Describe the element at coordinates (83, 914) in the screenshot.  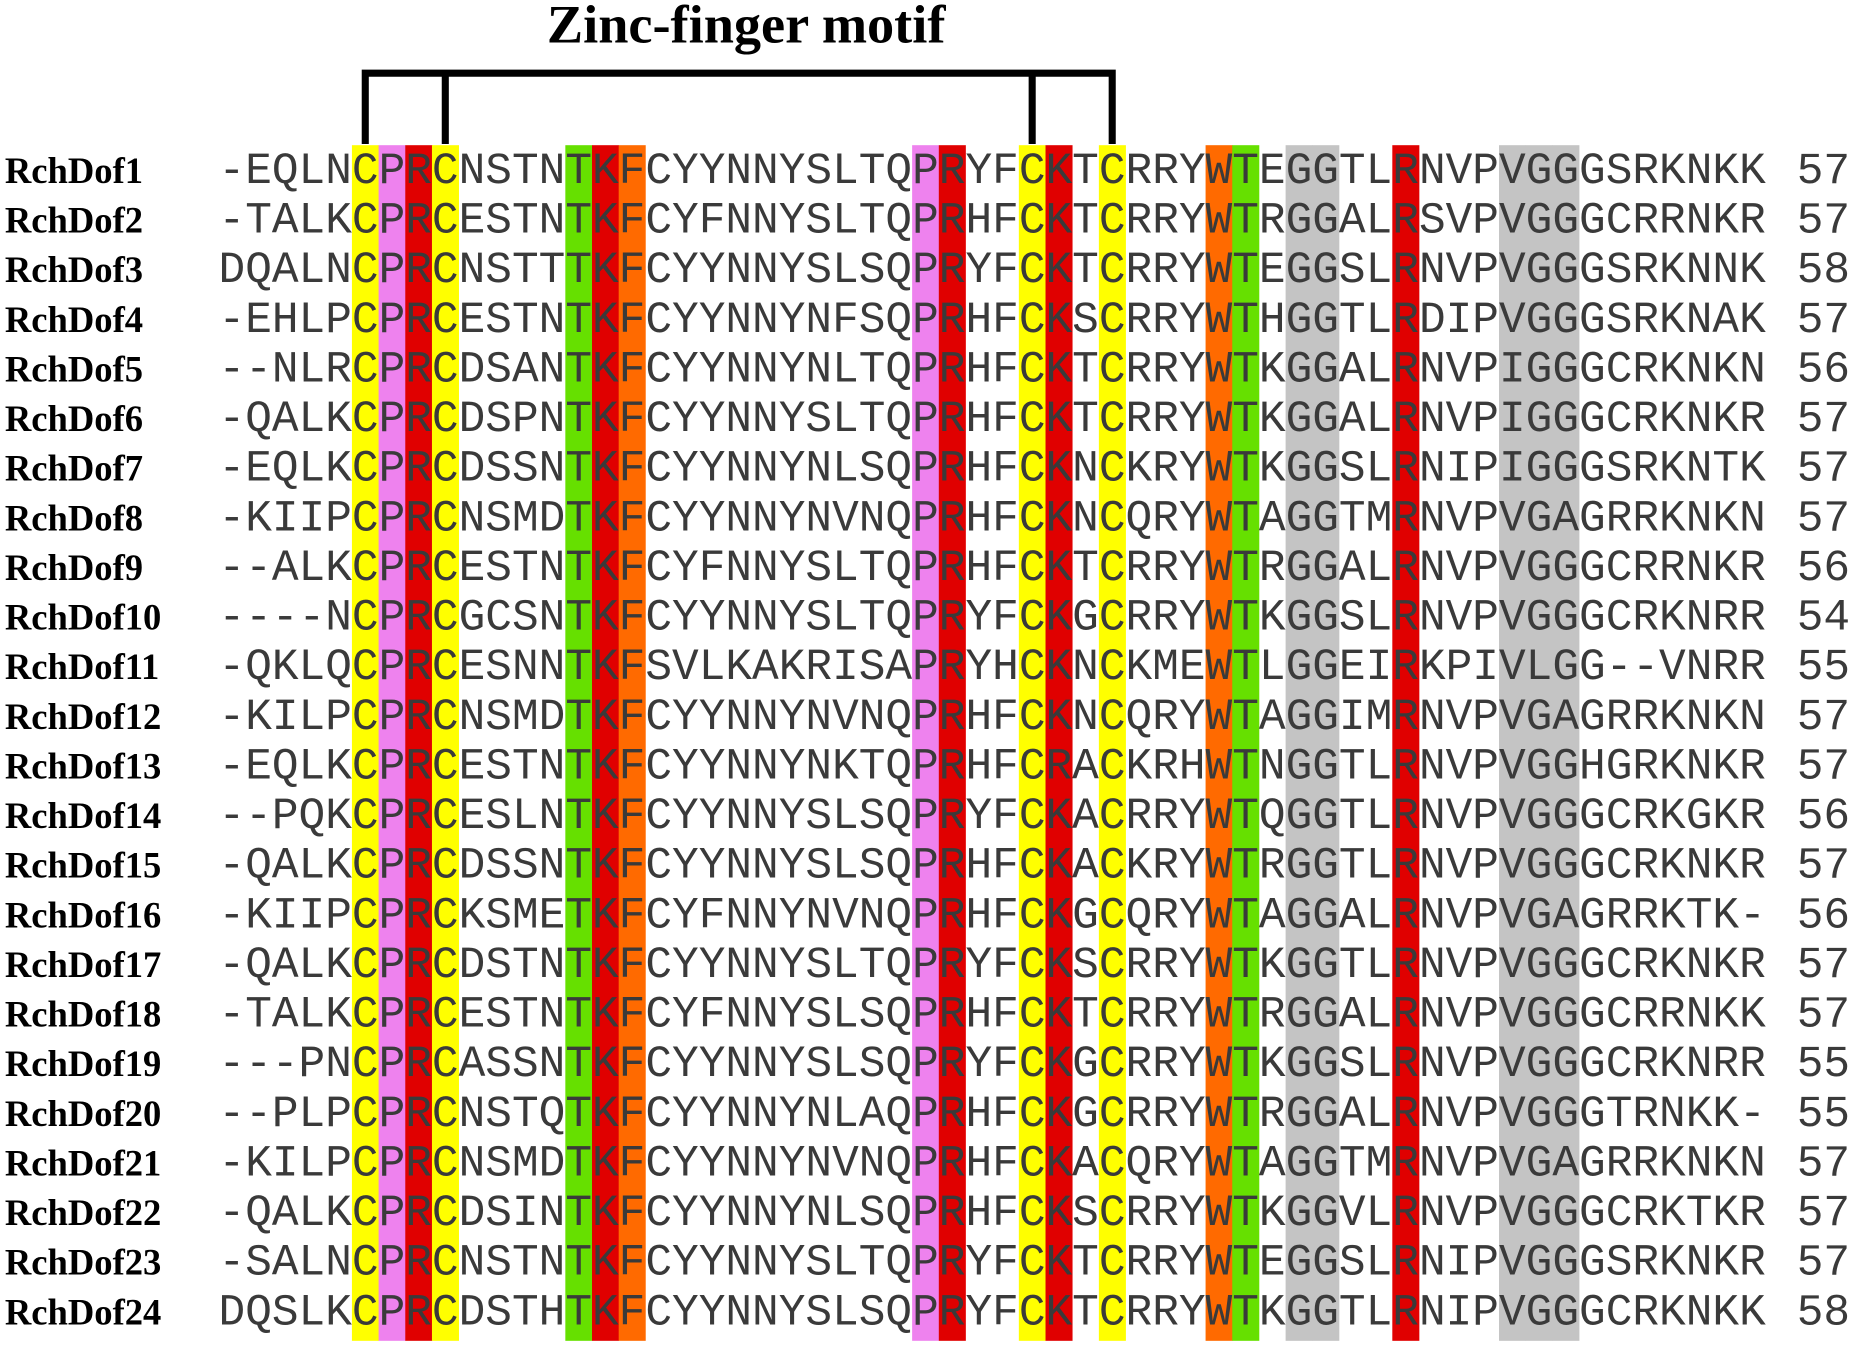
I see `sequence-name: RchDof16` at that location.